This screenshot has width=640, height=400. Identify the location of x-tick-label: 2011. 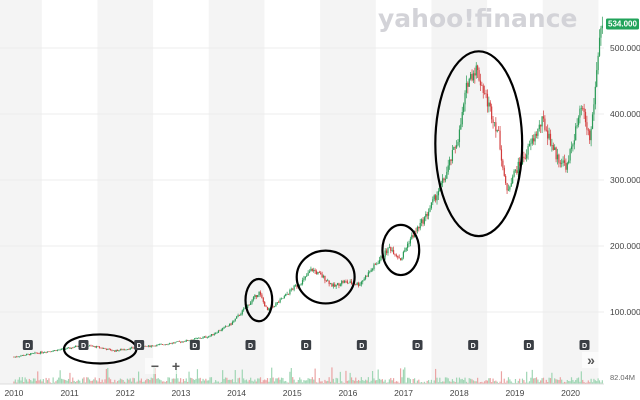
(69, 393).